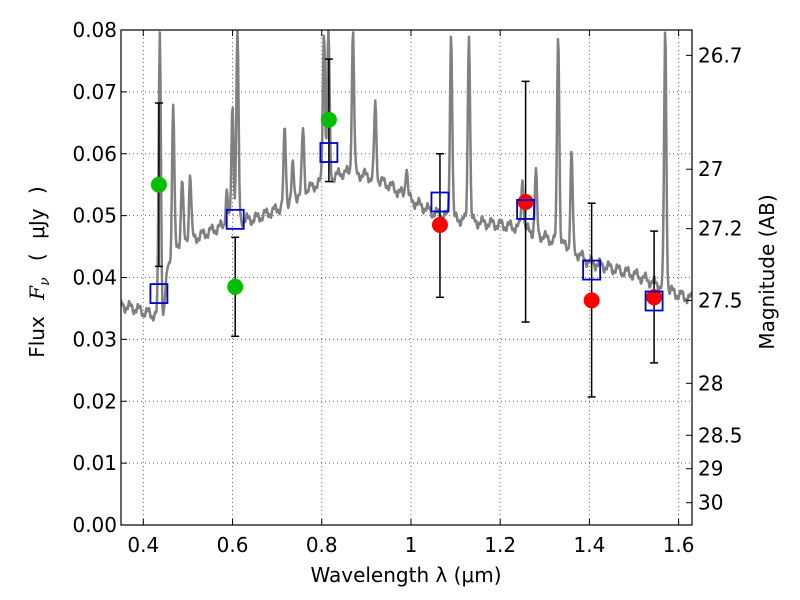 The image size is (800, 600). What do you see at coordinates (322, 545) in the screenshot?
I see `x-tick-label: 0.8` at bounding box center [322, 545].